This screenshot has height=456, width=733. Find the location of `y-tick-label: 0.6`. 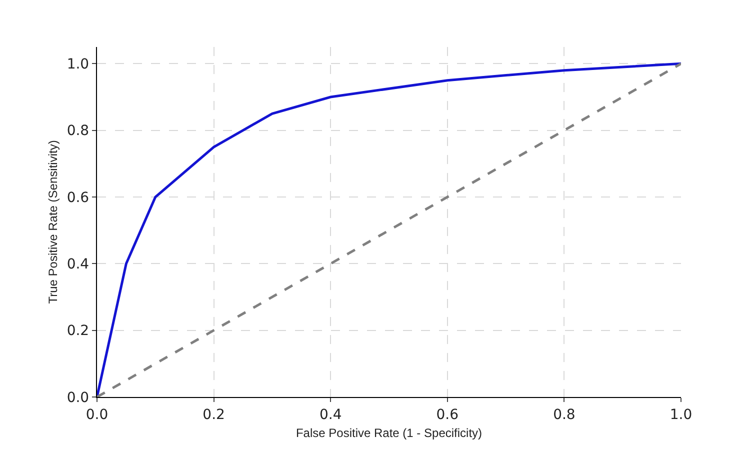

y-tick-label: 0.6 is located at coordinates (78, 198).